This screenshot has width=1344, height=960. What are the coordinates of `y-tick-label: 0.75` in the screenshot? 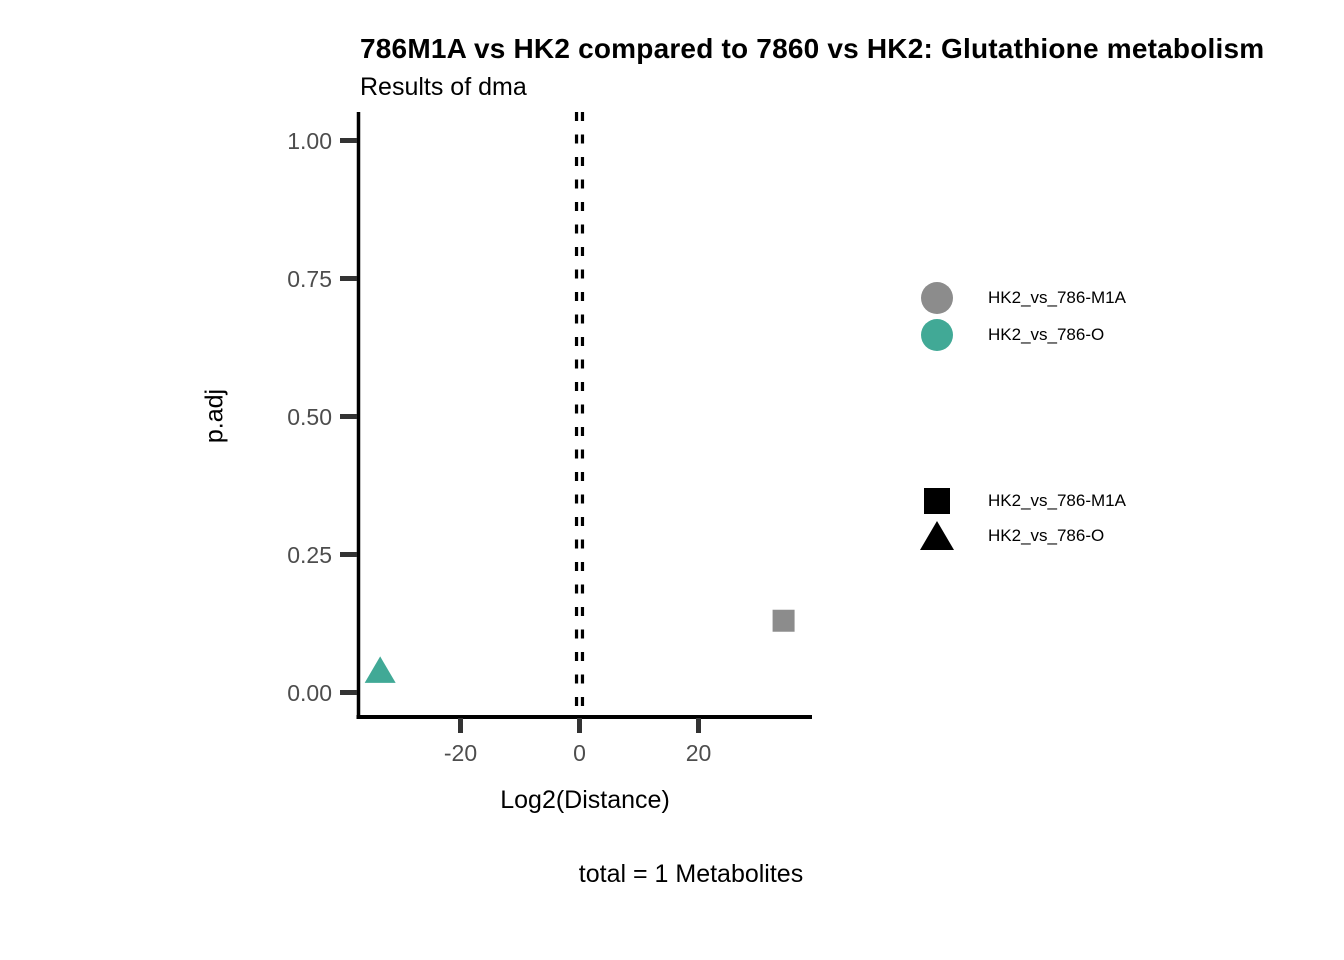 It's located at (309, 278).